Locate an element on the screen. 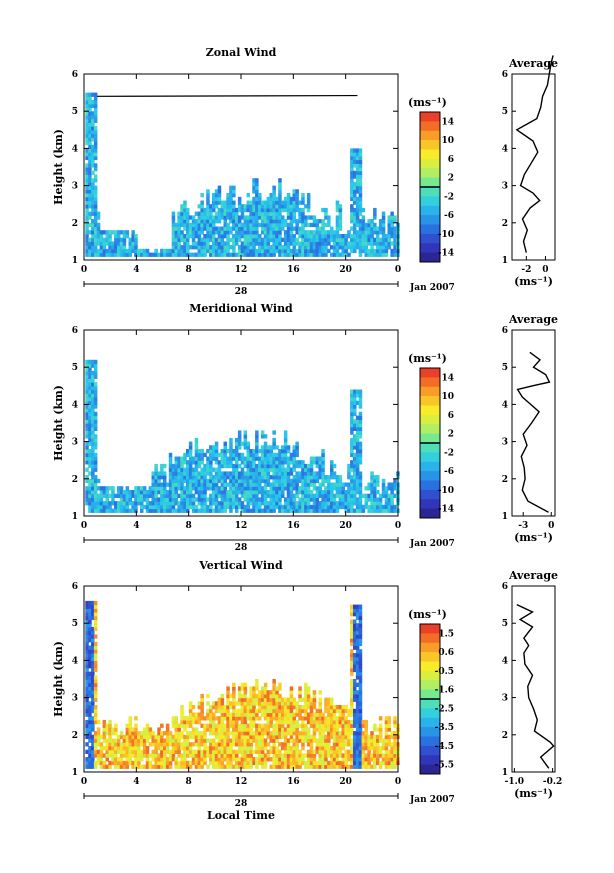 The image size is (614, 873). colorbar-tick-label: -14 is located at coordinates (446, 510).